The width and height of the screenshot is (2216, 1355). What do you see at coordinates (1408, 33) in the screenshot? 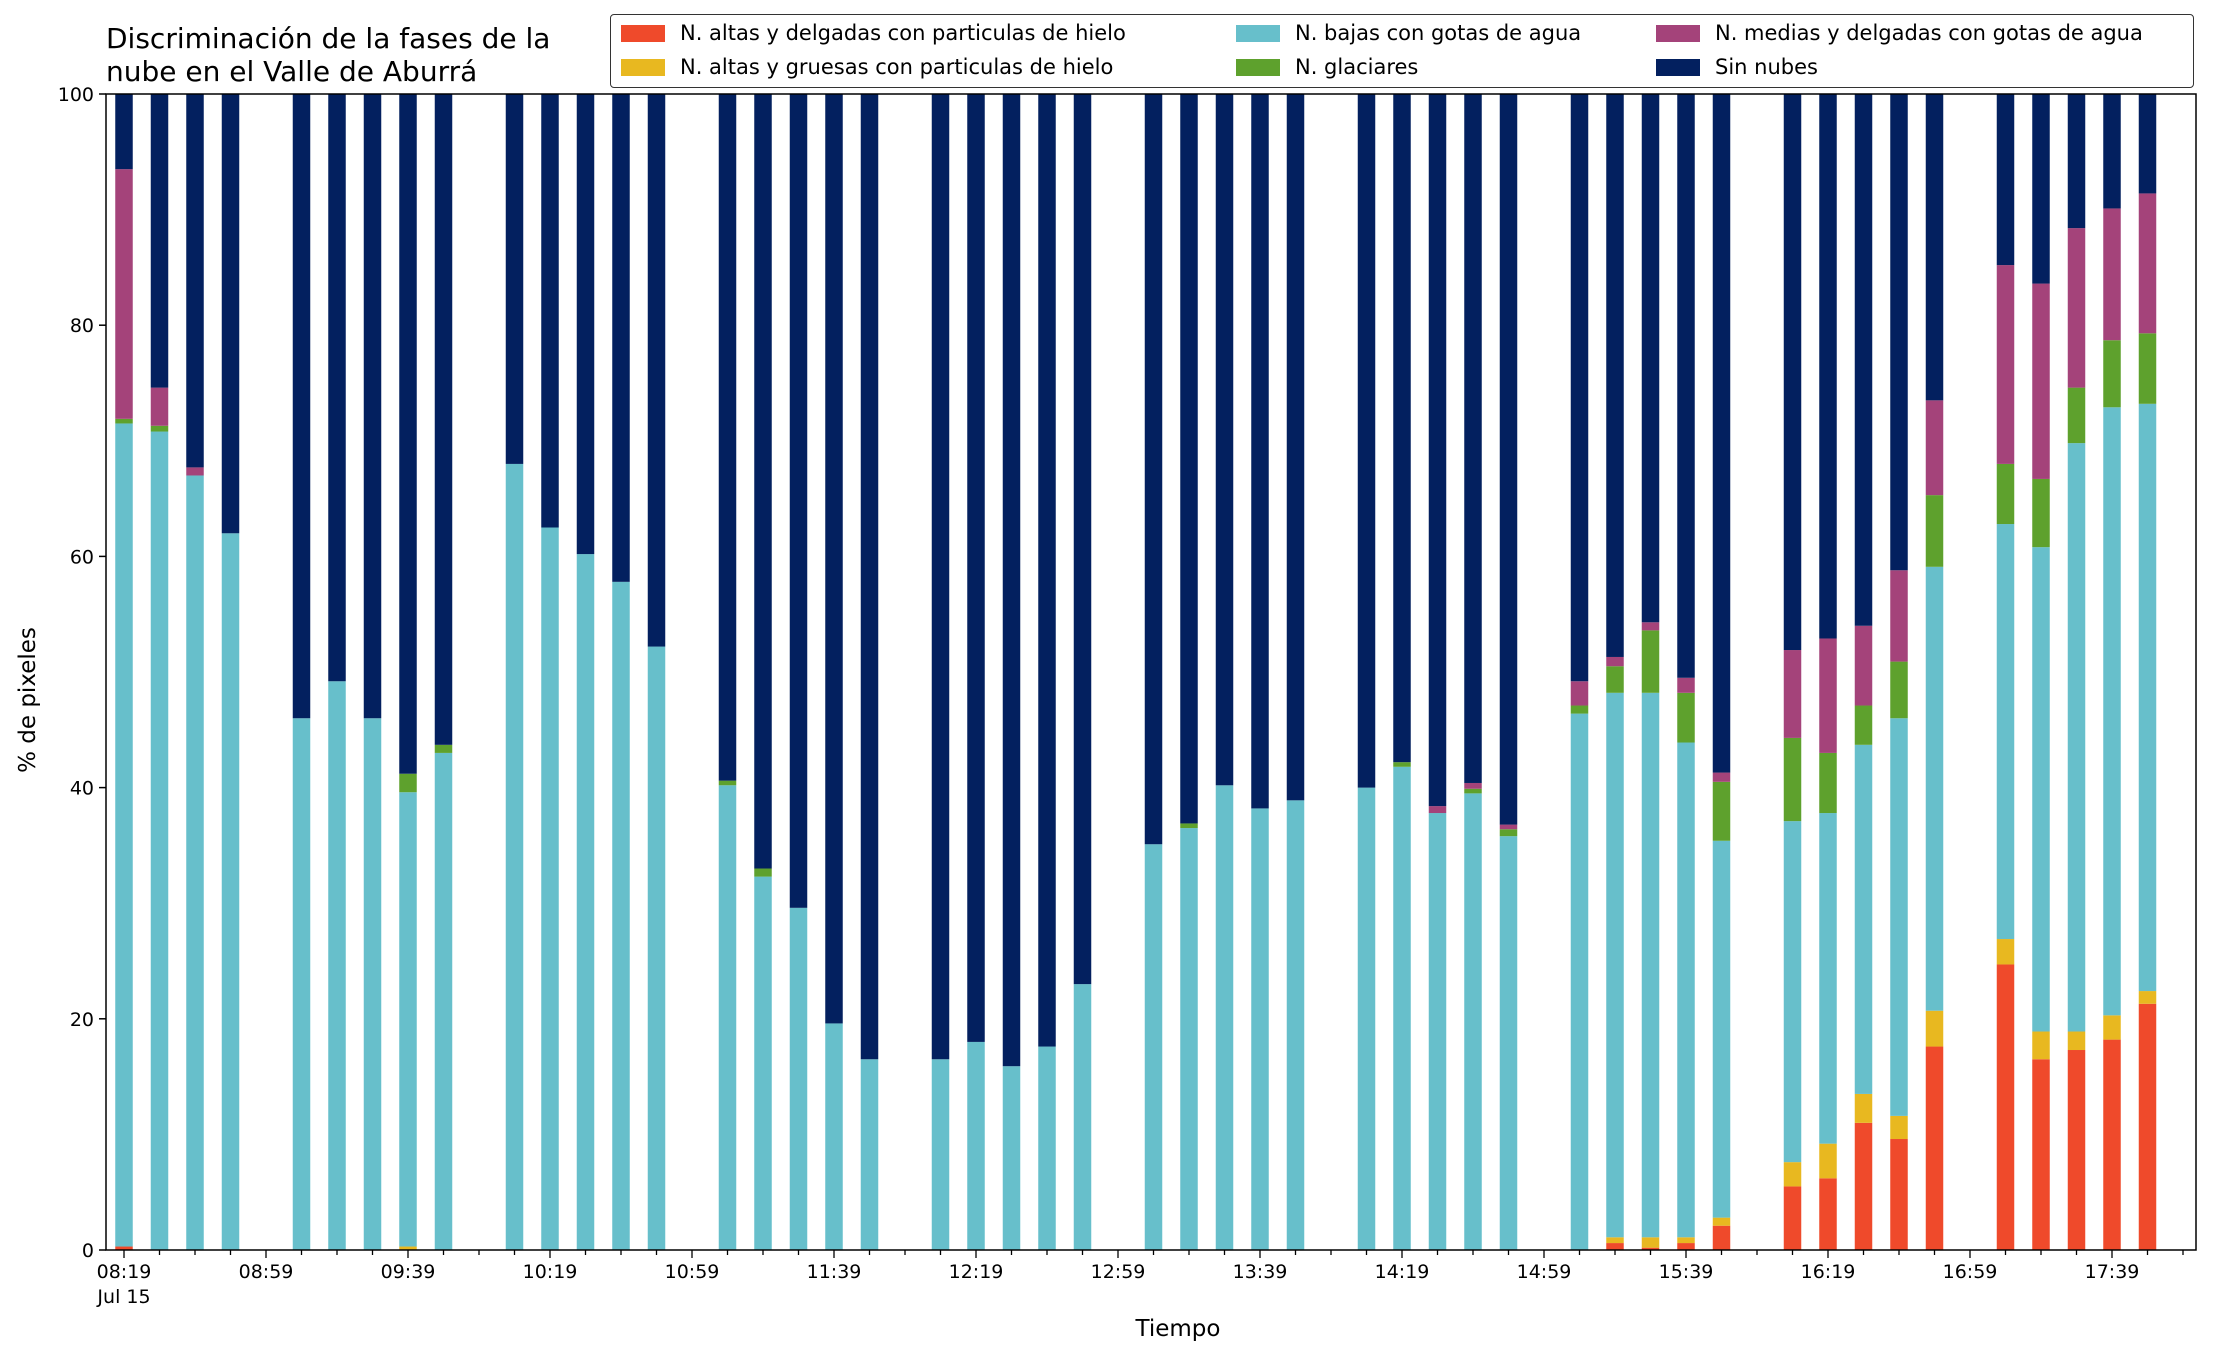
I see `legend-item: N. bajas con gotas de agua` at bounding box center [1408, 33].